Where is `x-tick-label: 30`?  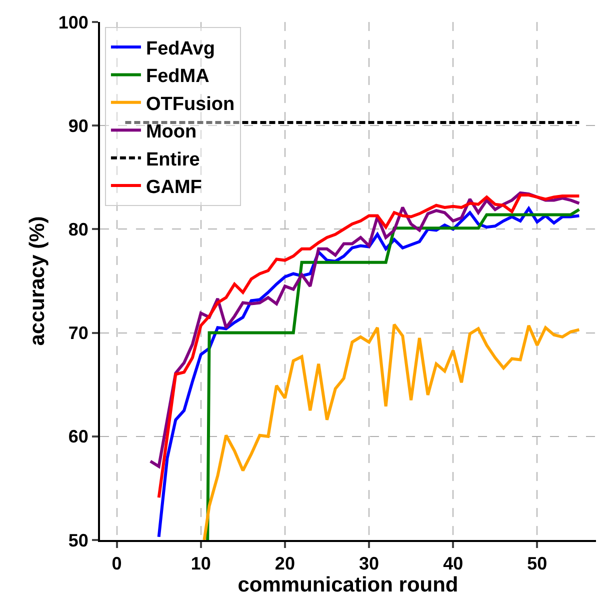
x-tick-label: 30 is located at coordinates (369, 564).